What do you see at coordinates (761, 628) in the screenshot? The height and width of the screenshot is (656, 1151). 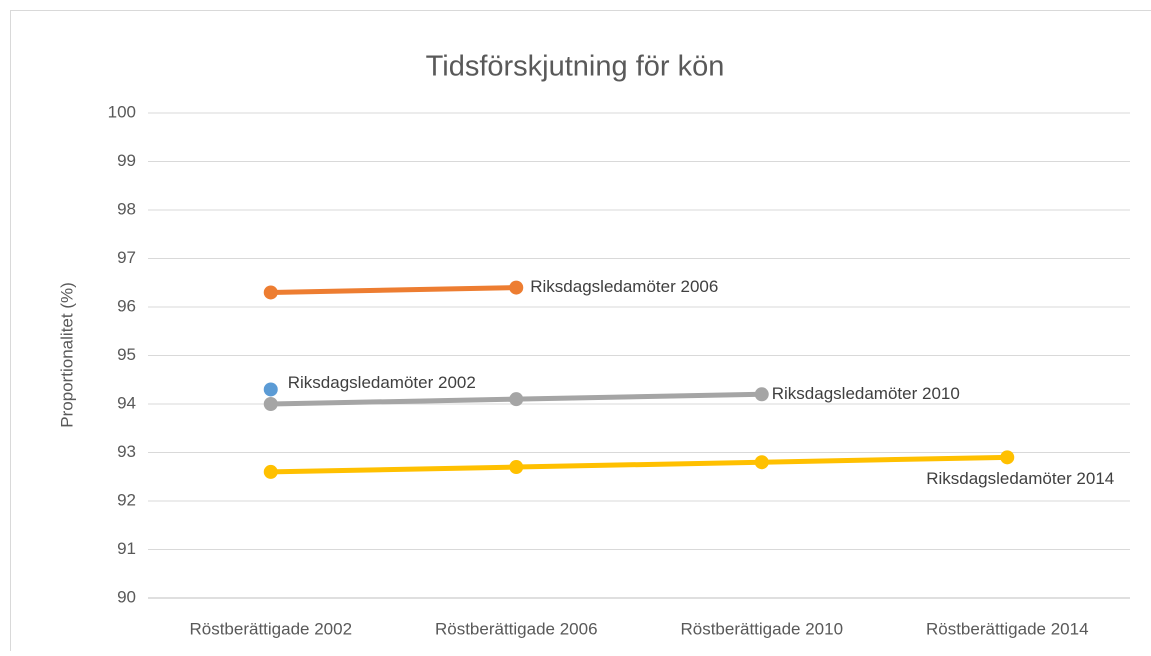 I see `x-tick-label: Röstberättigade 2010` at bounding box center [761, 628].